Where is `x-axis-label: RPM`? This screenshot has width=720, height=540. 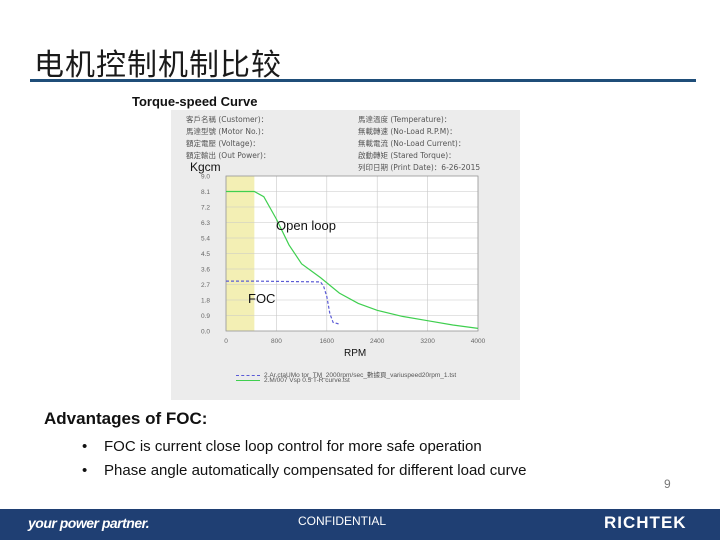 x-axis-label: RPM is located at coordinates (355, 353).